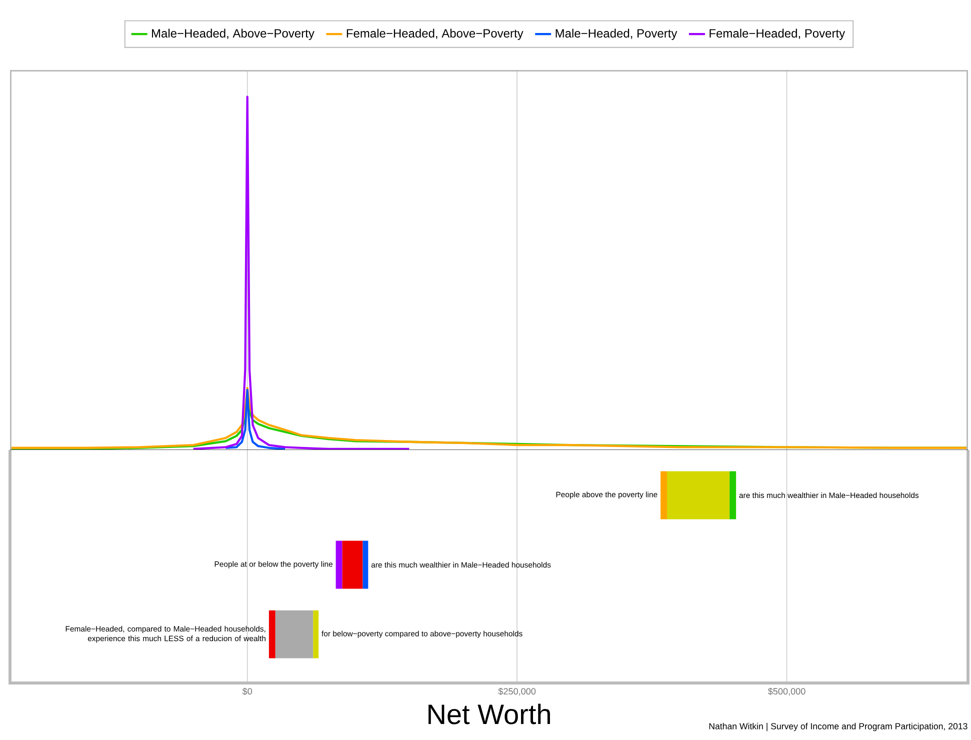  Describe the element at coordinates (778, 34) in the screenshot. I see `legend-label: Female−Headed, Poverty` at that location.